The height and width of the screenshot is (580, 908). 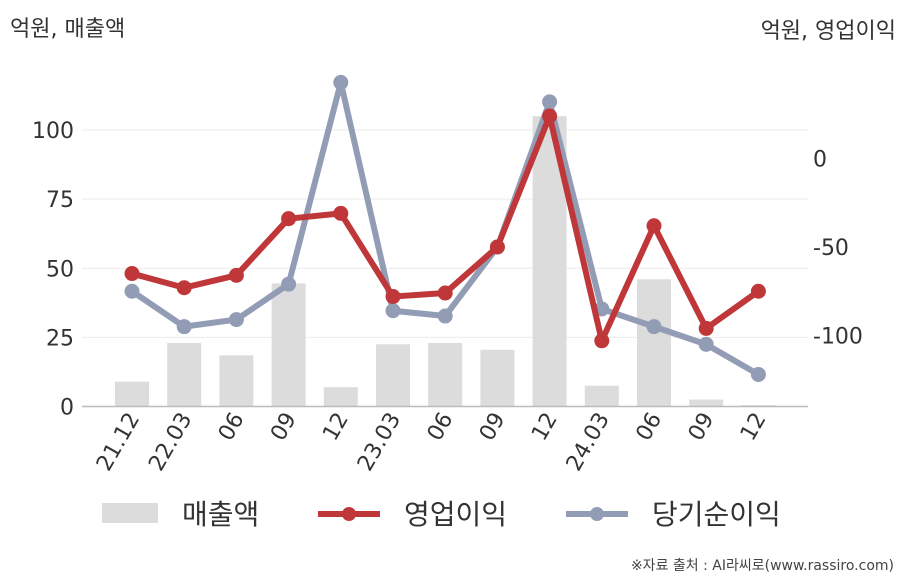 What do you see at coordinates (762, 566) in the screenshot?
I see `source-note: ※자료 출처 : AI라씨로(www.rassiro.com)` at bounding box center [762, 566].